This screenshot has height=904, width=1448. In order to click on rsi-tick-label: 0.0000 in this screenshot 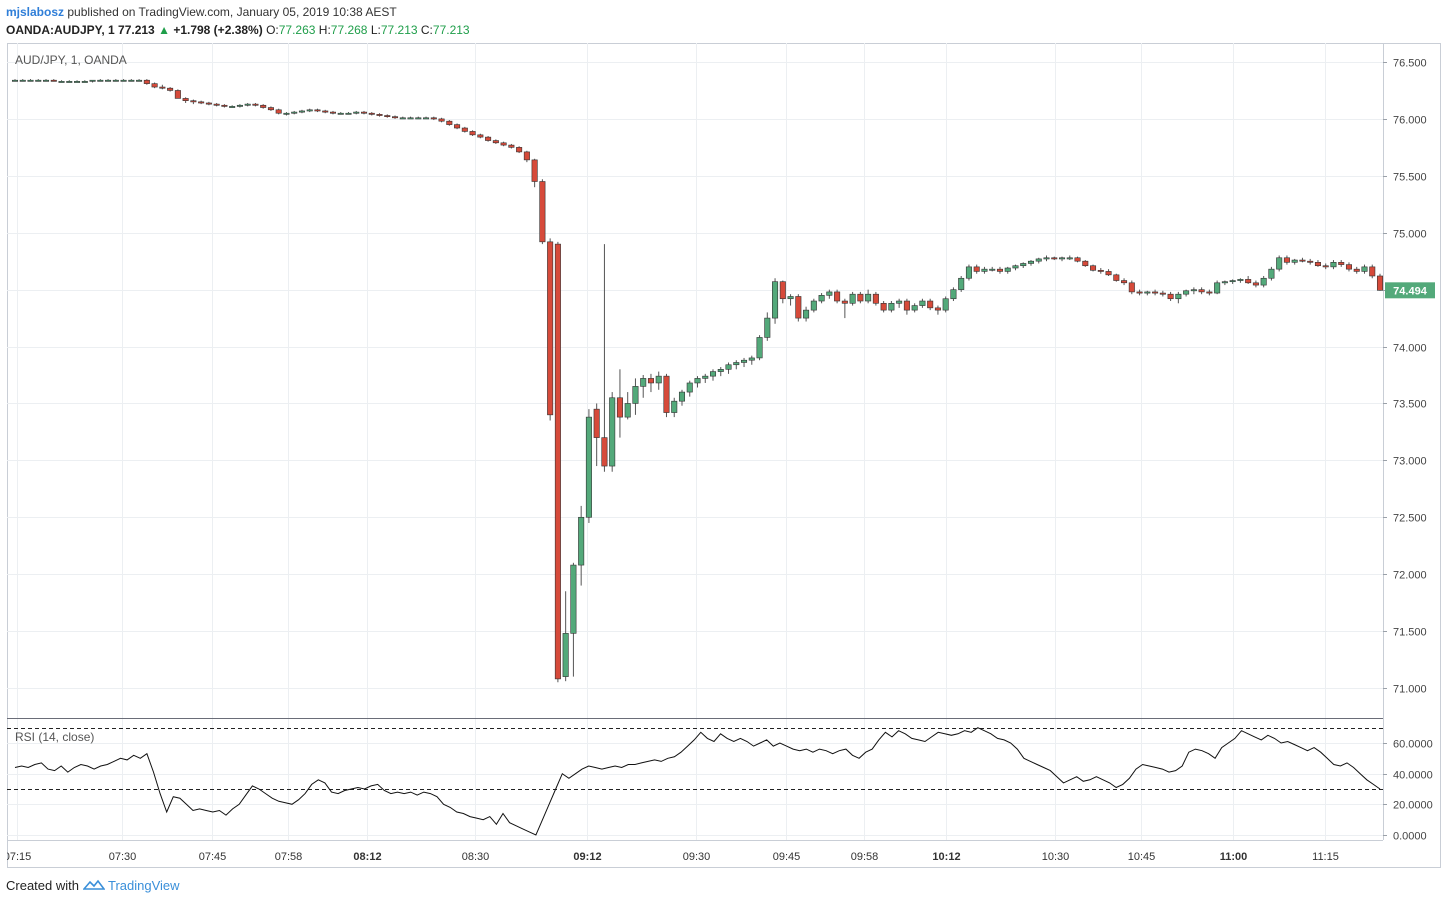, I will do `click(1410, 837)`.